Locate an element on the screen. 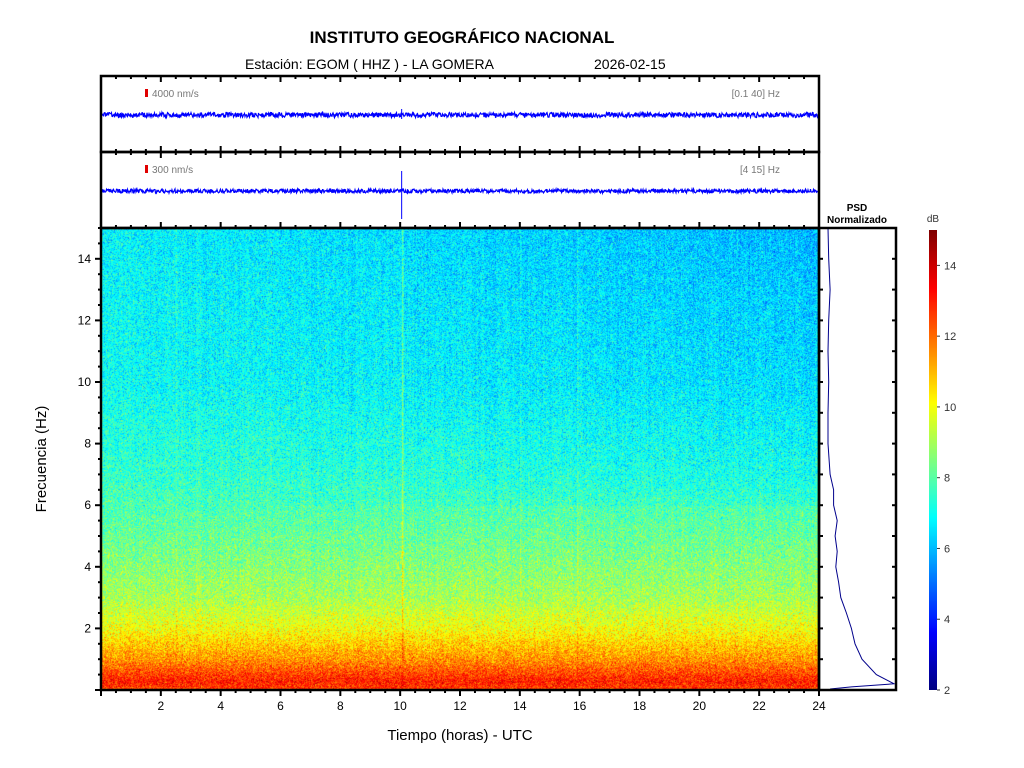 Image resolution: width=1024 pixels, height=768 pixels. colorbar is located at coordinates (933, 460).